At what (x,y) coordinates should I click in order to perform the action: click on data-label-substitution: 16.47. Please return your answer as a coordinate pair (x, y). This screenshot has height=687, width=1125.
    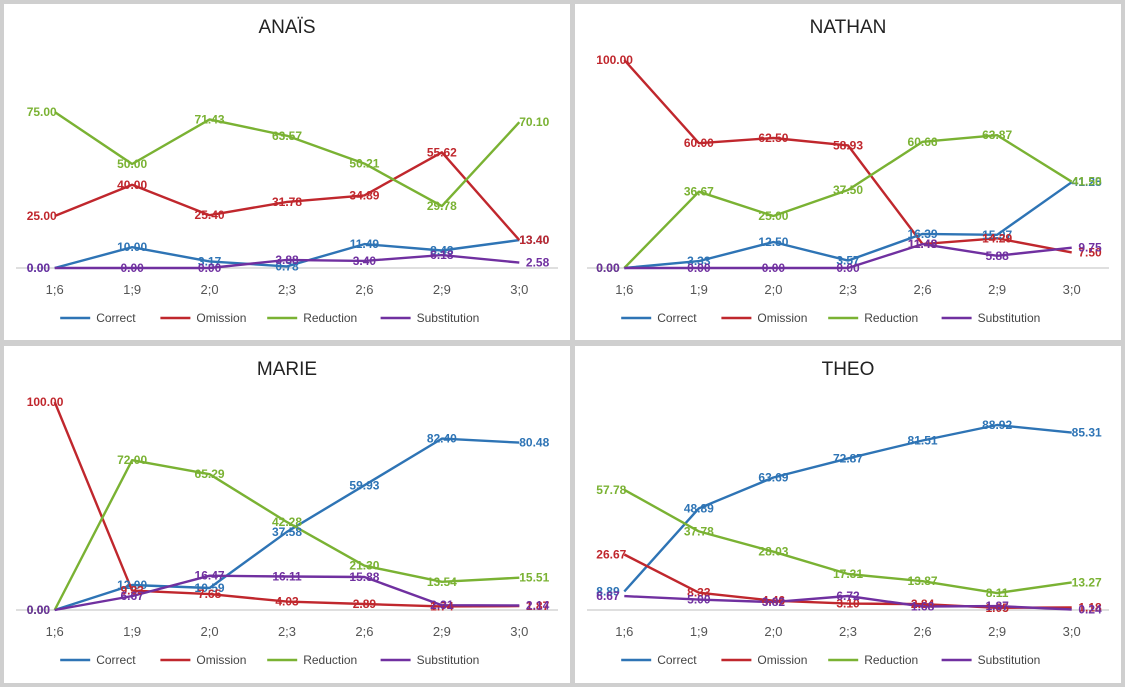
    Looking at the image, I should click on (210, 576).